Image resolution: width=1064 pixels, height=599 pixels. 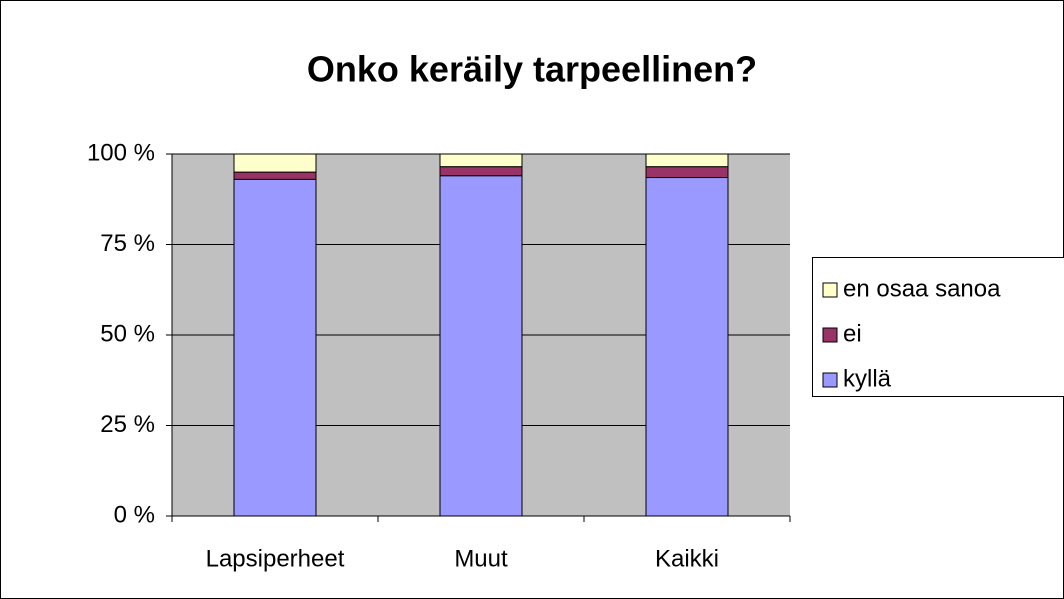 What do you see at coordinates (938, 327) in the screenshot?
I see `legend-box` at bounding box center [938, 327].